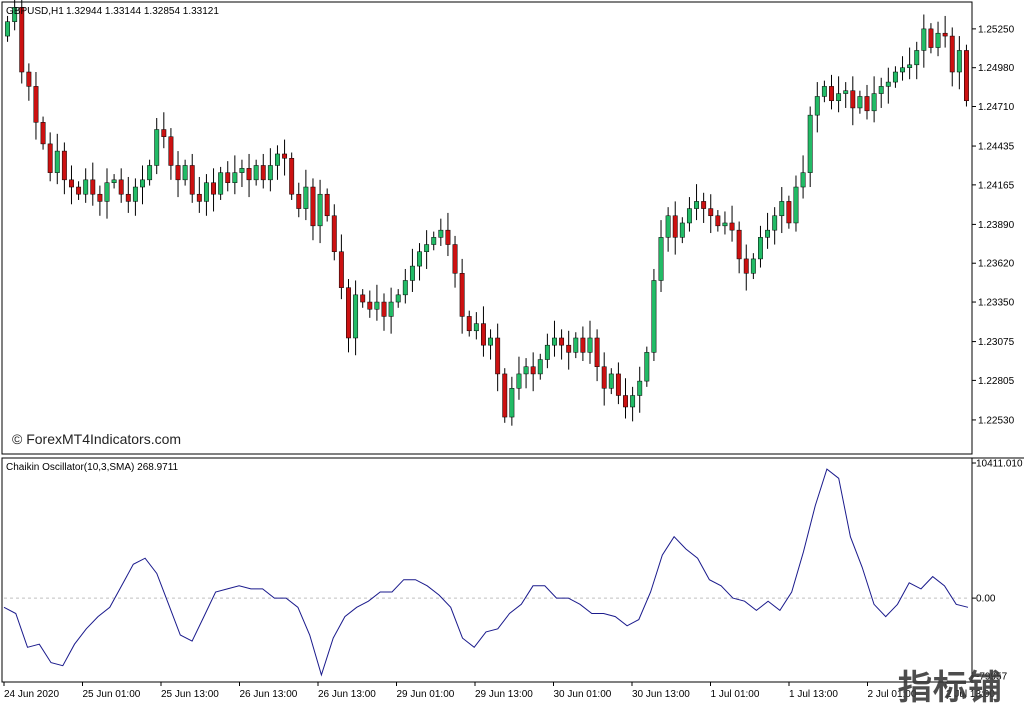 This screenshot has height=709, width=1024. I want to click on price-tick-label: 1.23350, so click(996, 303).